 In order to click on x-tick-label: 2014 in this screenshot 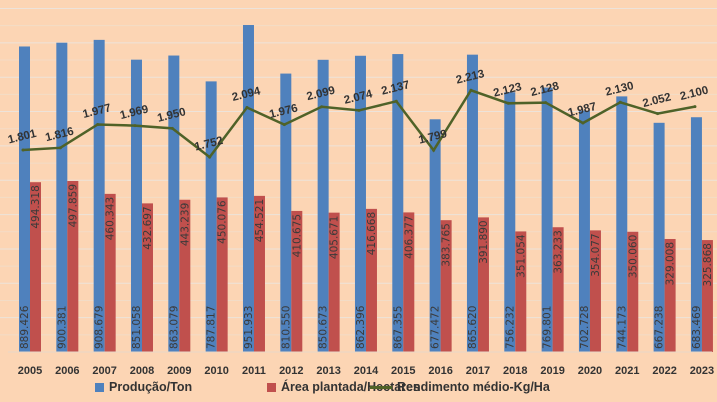, I will do `click(366, 371)`.